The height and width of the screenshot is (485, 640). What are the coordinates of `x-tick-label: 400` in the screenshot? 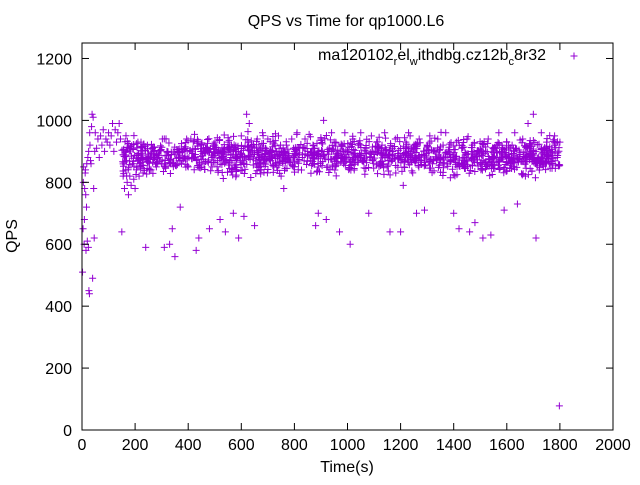 It's located at (188, 445).